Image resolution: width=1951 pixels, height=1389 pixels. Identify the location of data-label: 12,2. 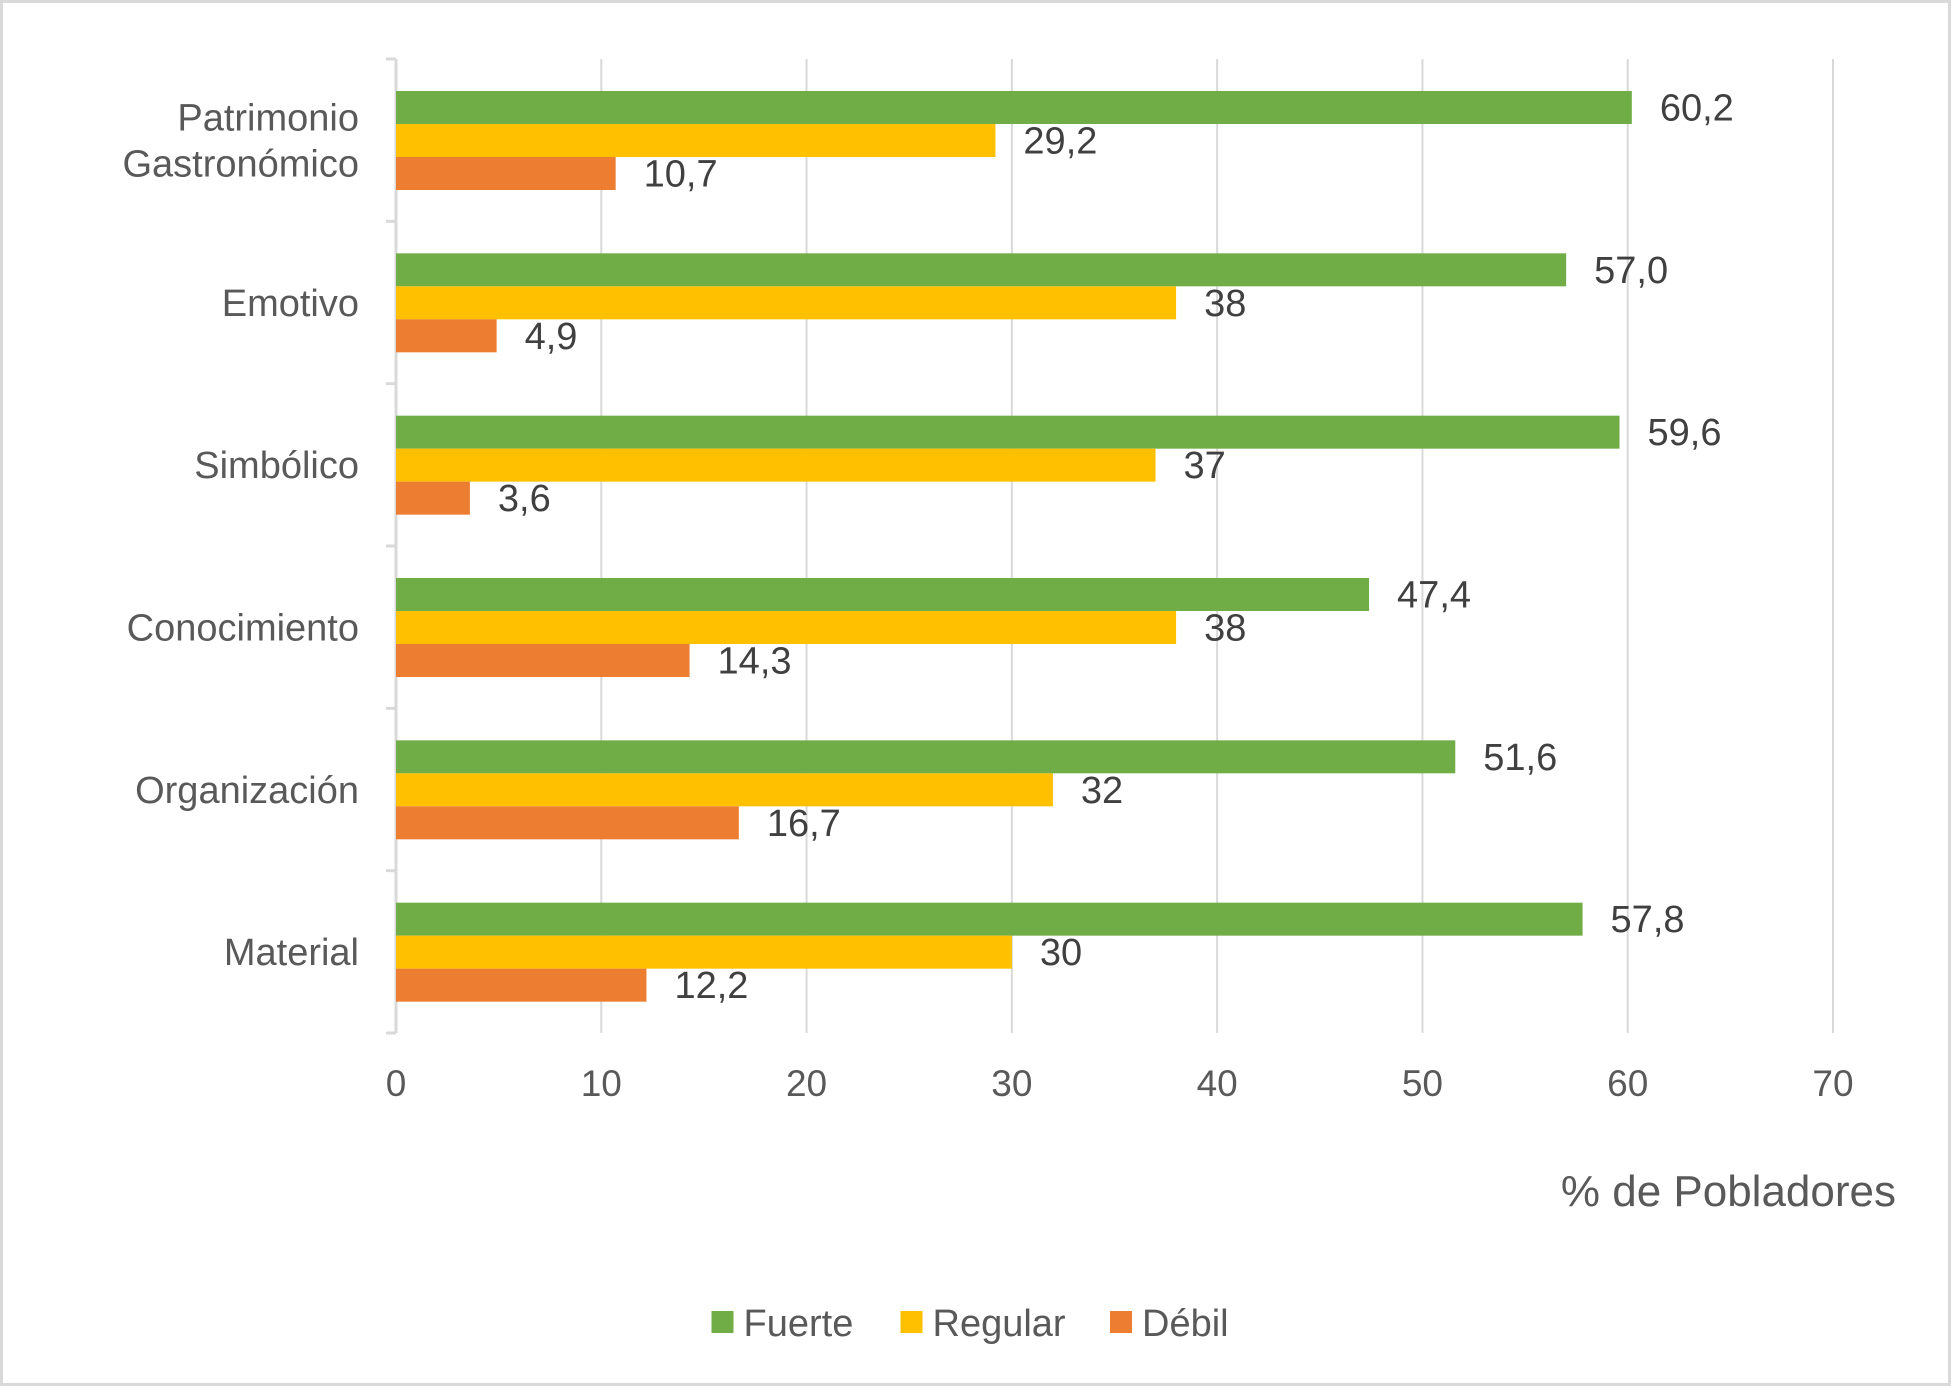
(711, 986).